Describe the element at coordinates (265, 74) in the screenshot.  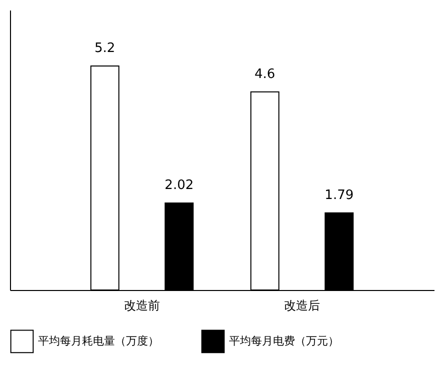
I see `data-label: 4.6` at that location.